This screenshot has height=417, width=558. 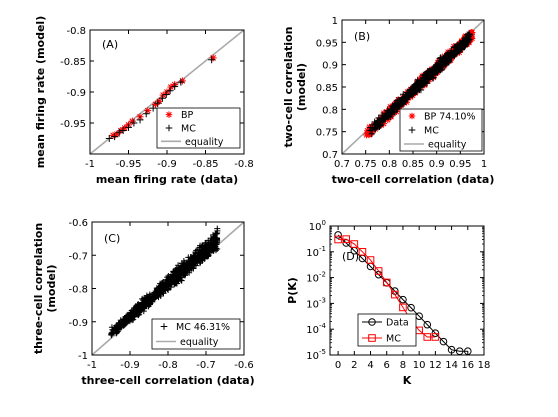 I want to click on x-tick-label: 0.8, so click(x=389, y=164).